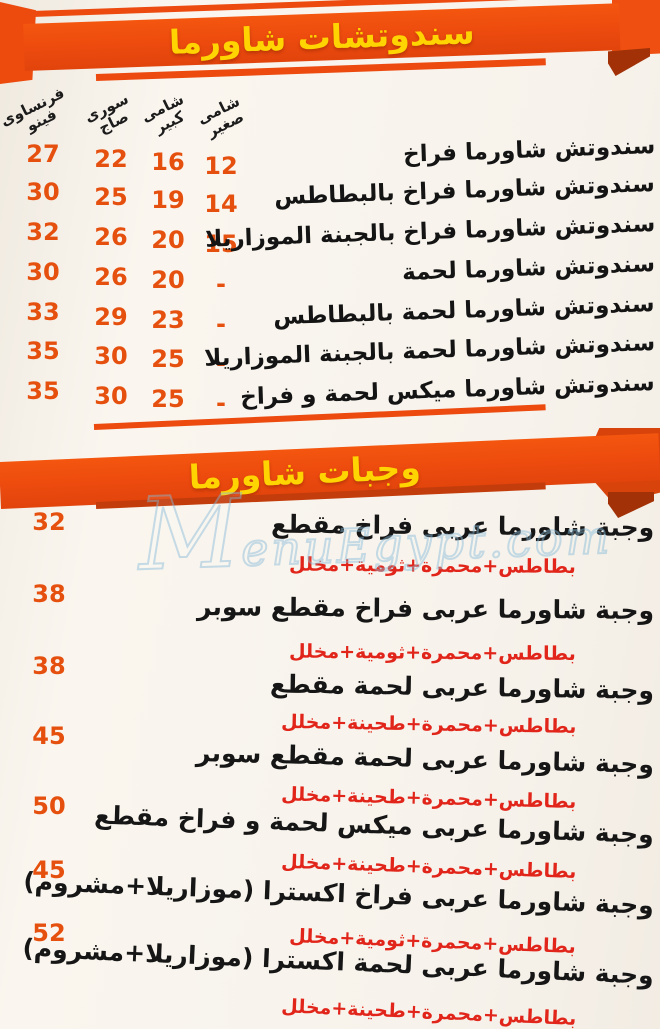 The height and width of the screenshot is (1029, 660). Describe the element at coordinates (43, 232) in the screenshot. I see `price-cell: 32` at that location.